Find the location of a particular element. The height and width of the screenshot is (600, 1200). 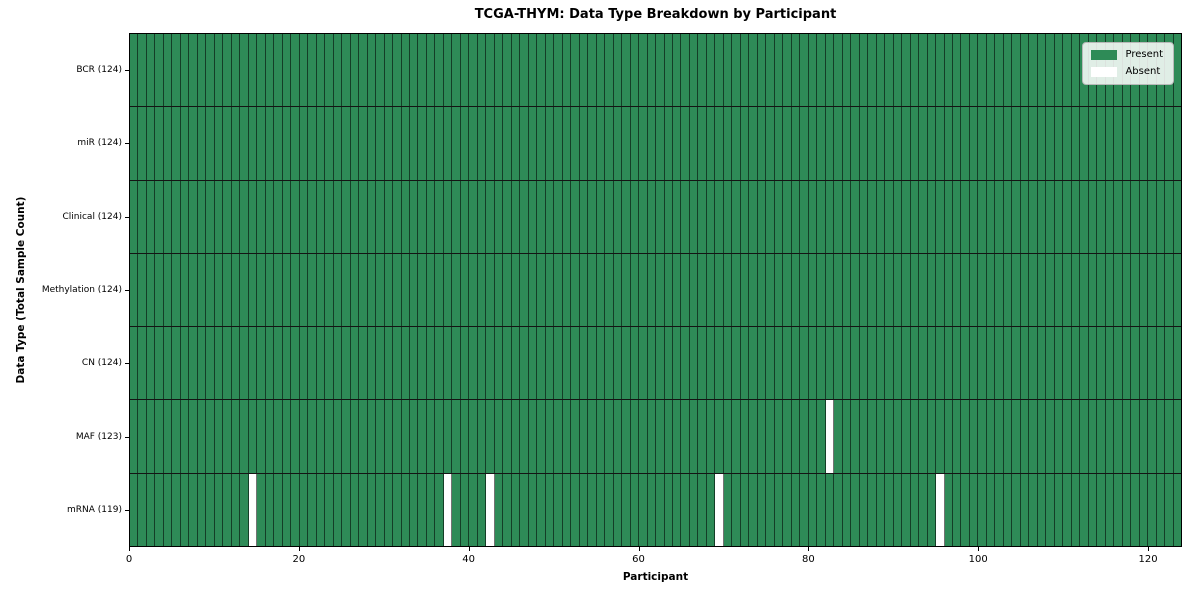

heatmap-row-BCR is located at coordinates (656, 71).